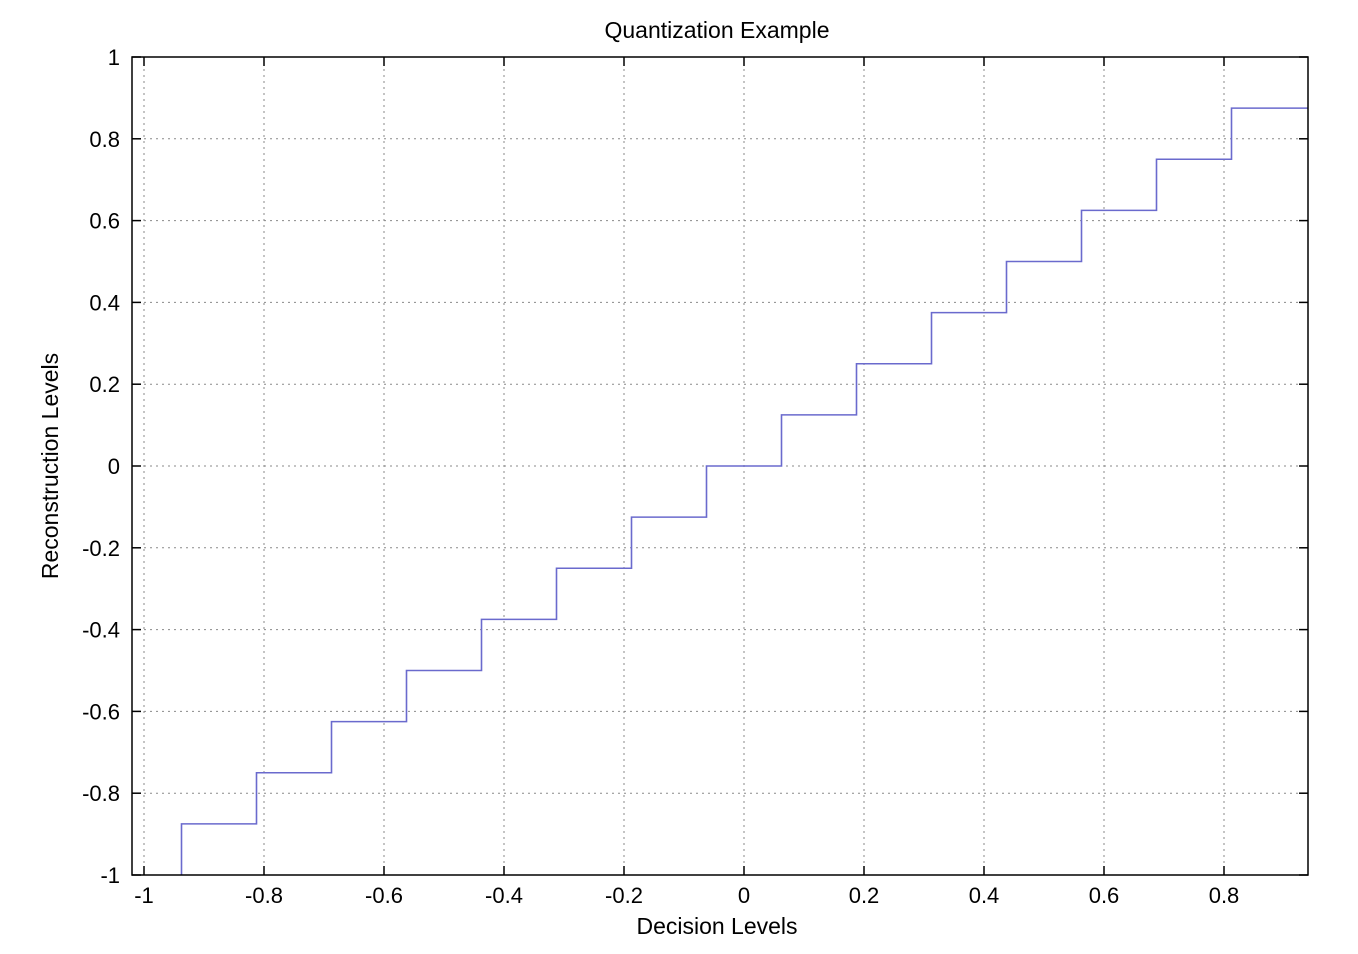 The width and height of the screenshot is (1358, 954). Describe the element at coordinates (744, 895) in the screenshot. I see `x-tick-label: 0` at that location.